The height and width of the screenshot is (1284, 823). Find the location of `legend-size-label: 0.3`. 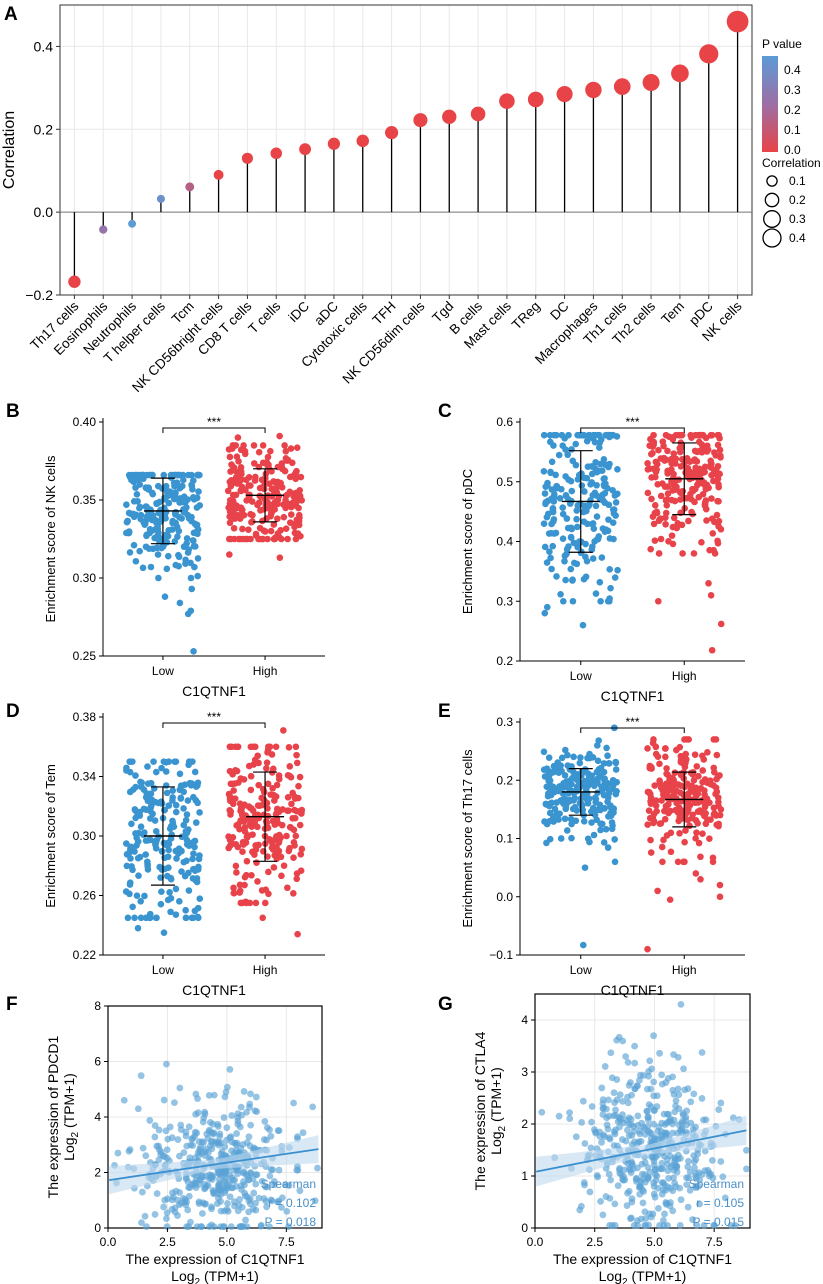

legend-size-label: 0.3 is located at coordinates (797, 219).